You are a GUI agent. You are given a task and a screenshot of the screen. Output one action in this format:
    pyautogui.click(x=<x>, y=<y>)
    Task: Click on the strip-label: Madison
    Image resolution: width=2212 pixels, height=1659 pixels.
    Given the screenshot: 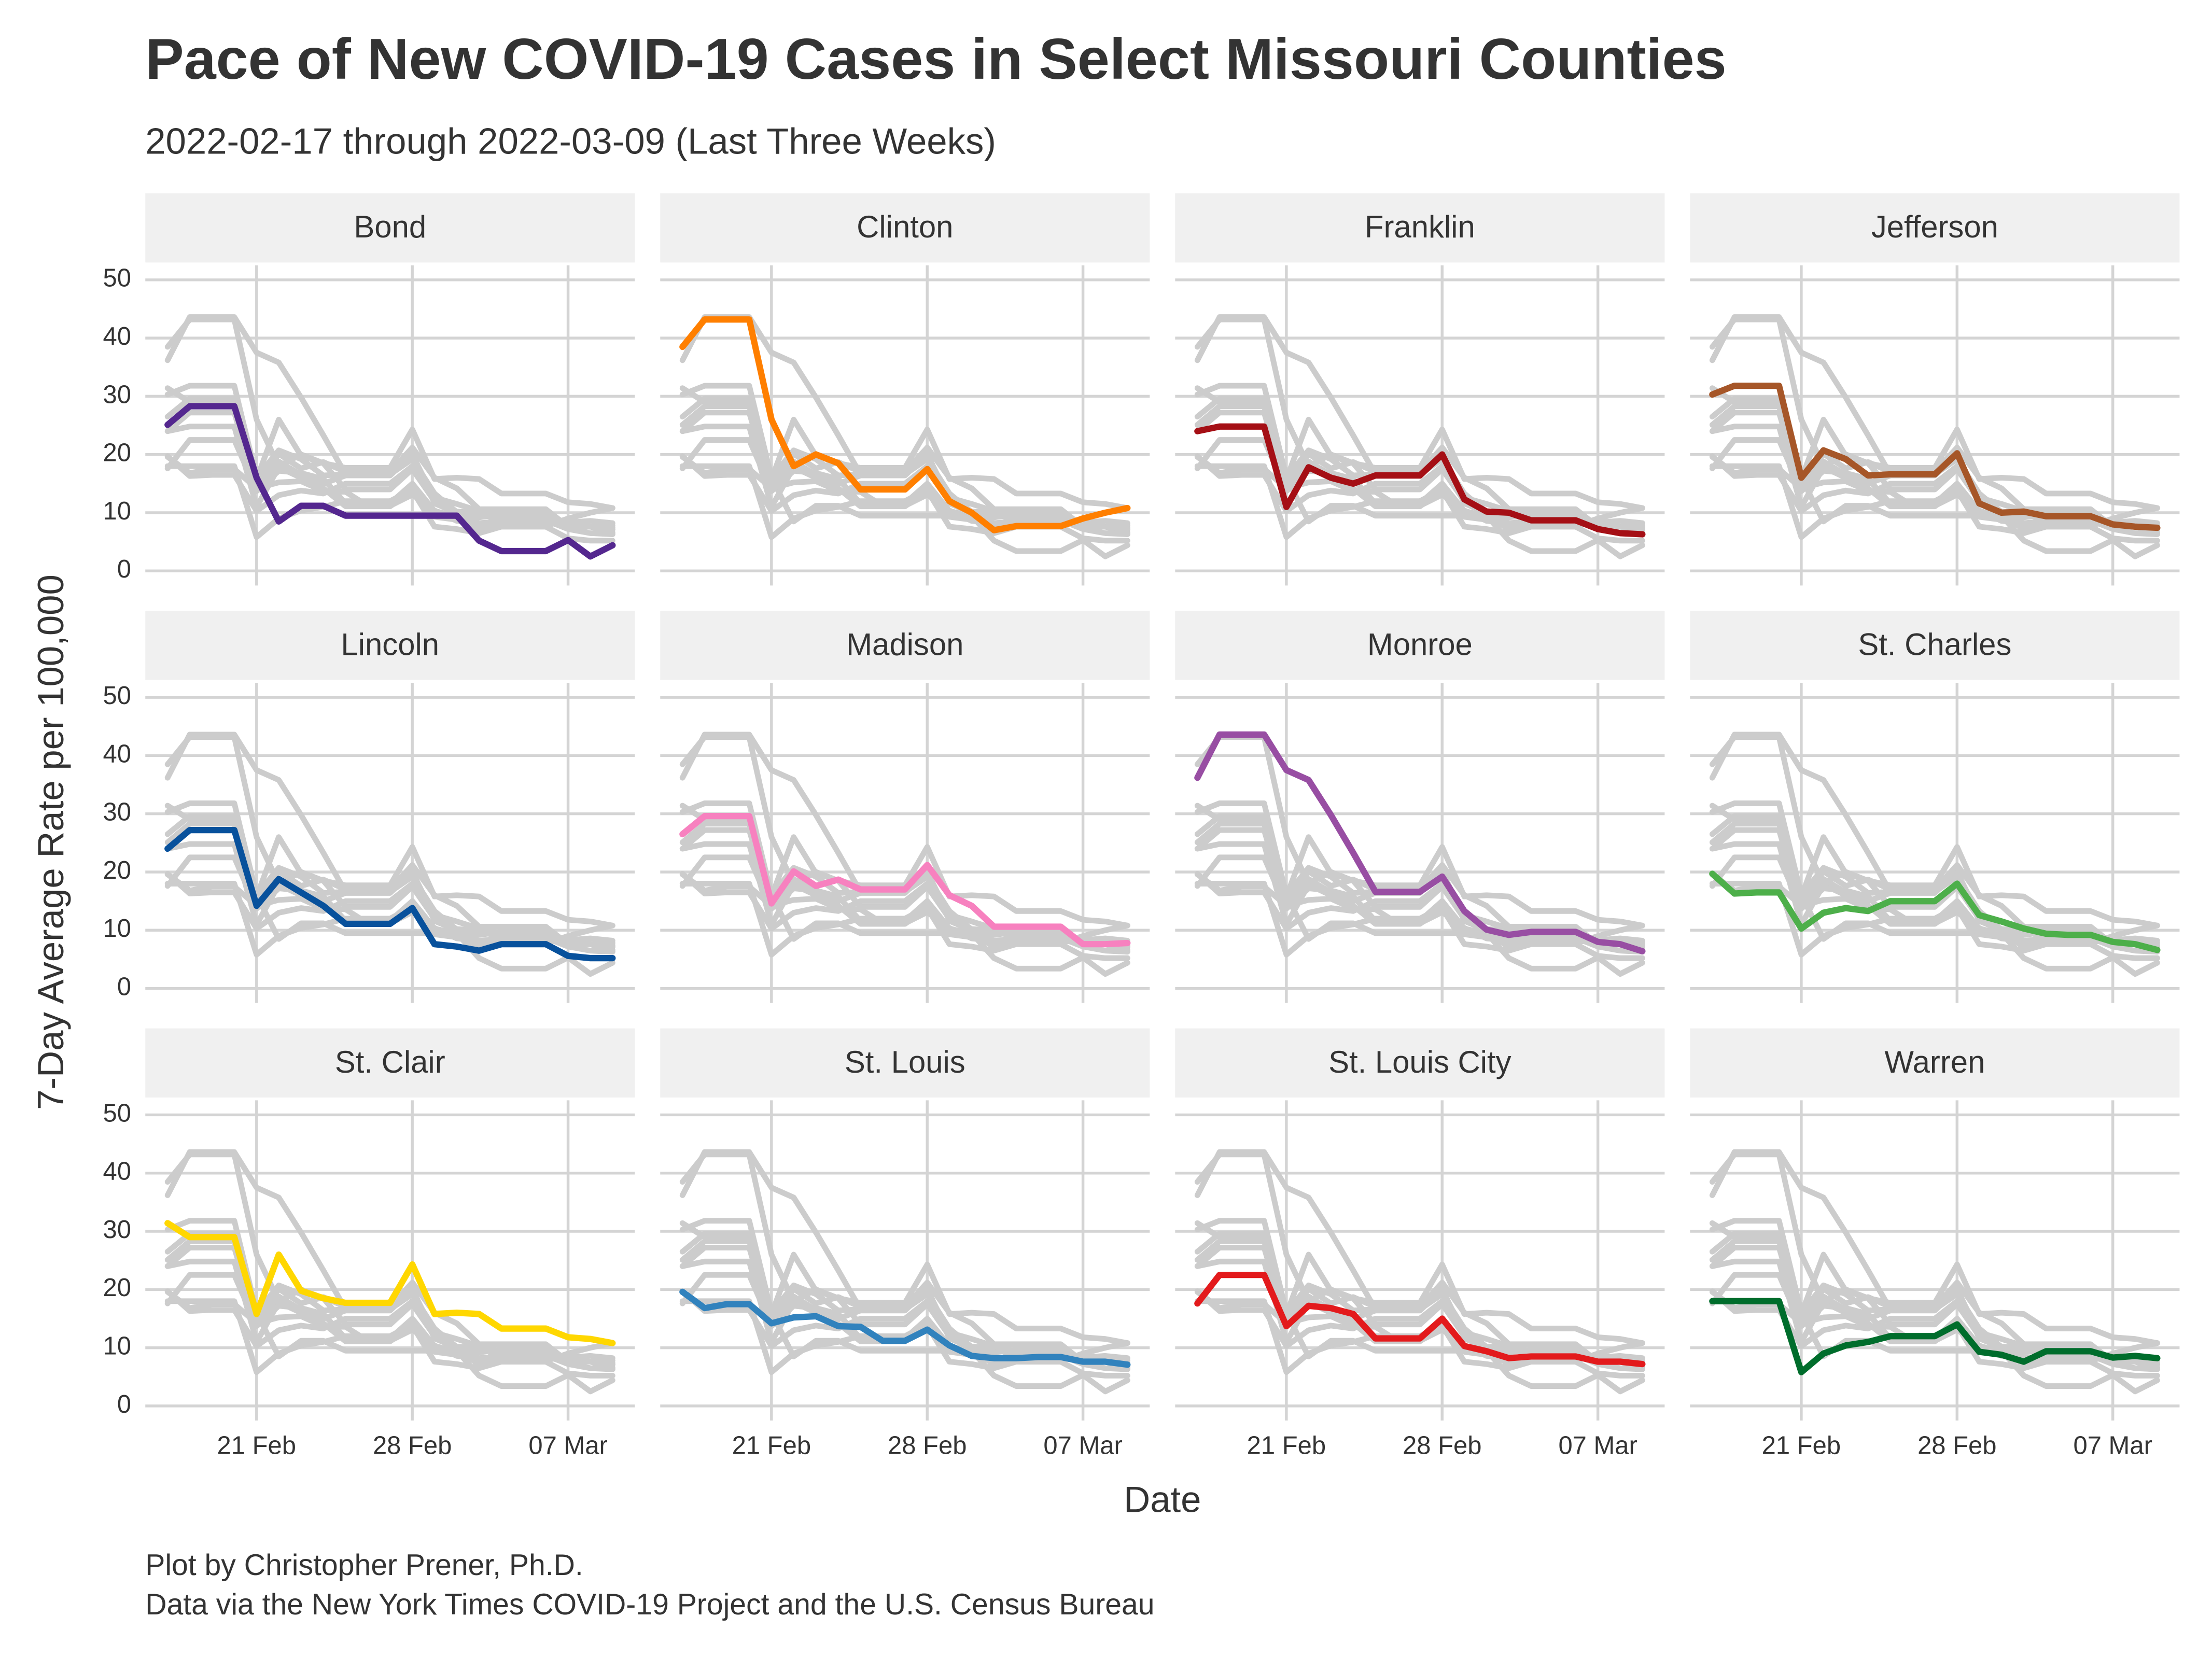 What is the action you would take?
    pyautogui.click(x=904, y=644)
    